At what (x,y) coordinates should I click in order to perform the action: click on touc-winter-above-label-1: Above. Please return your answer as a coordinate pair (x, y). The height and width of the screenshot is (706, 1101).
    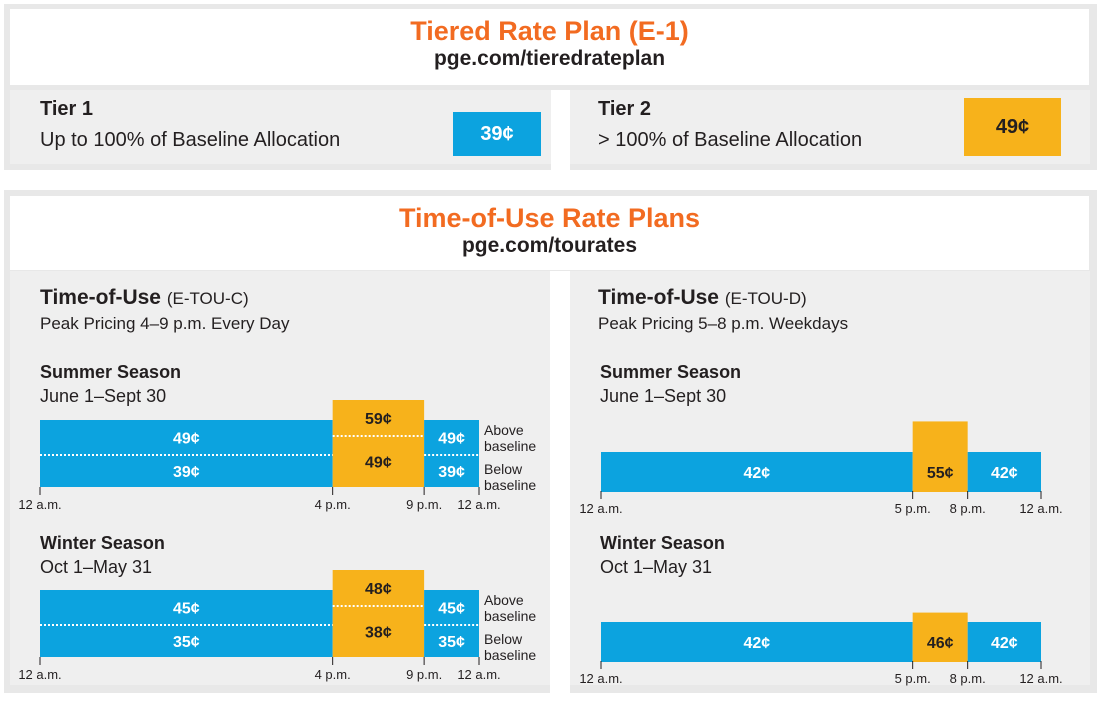
    Looking at the image, I should click on (504, 600).